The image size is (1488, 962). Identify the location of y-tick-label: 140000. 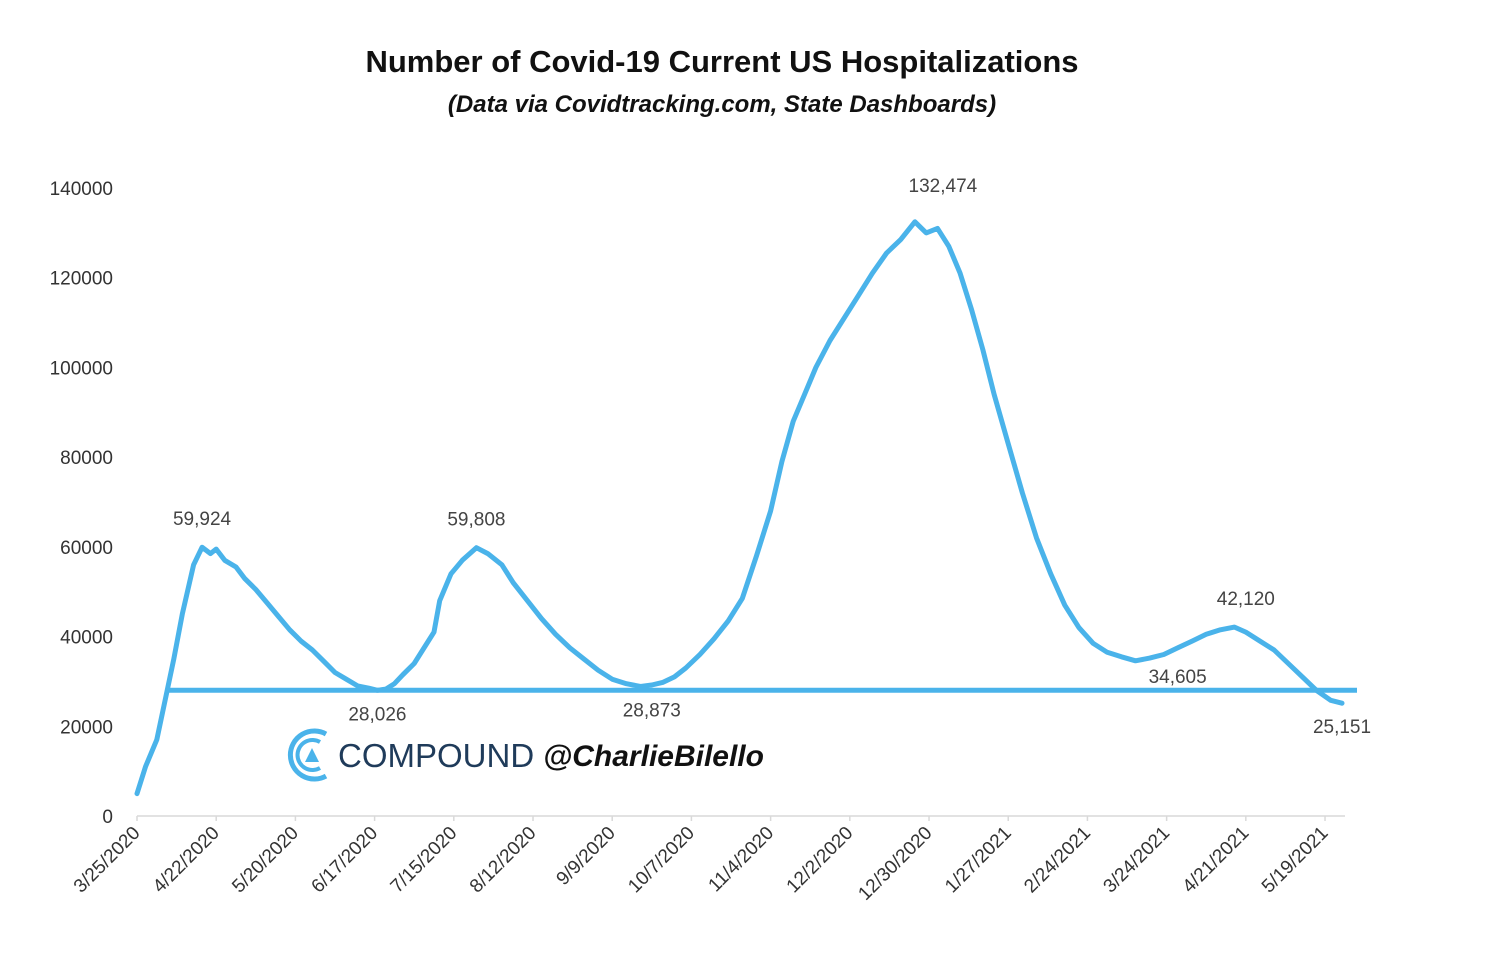
(81, 189).